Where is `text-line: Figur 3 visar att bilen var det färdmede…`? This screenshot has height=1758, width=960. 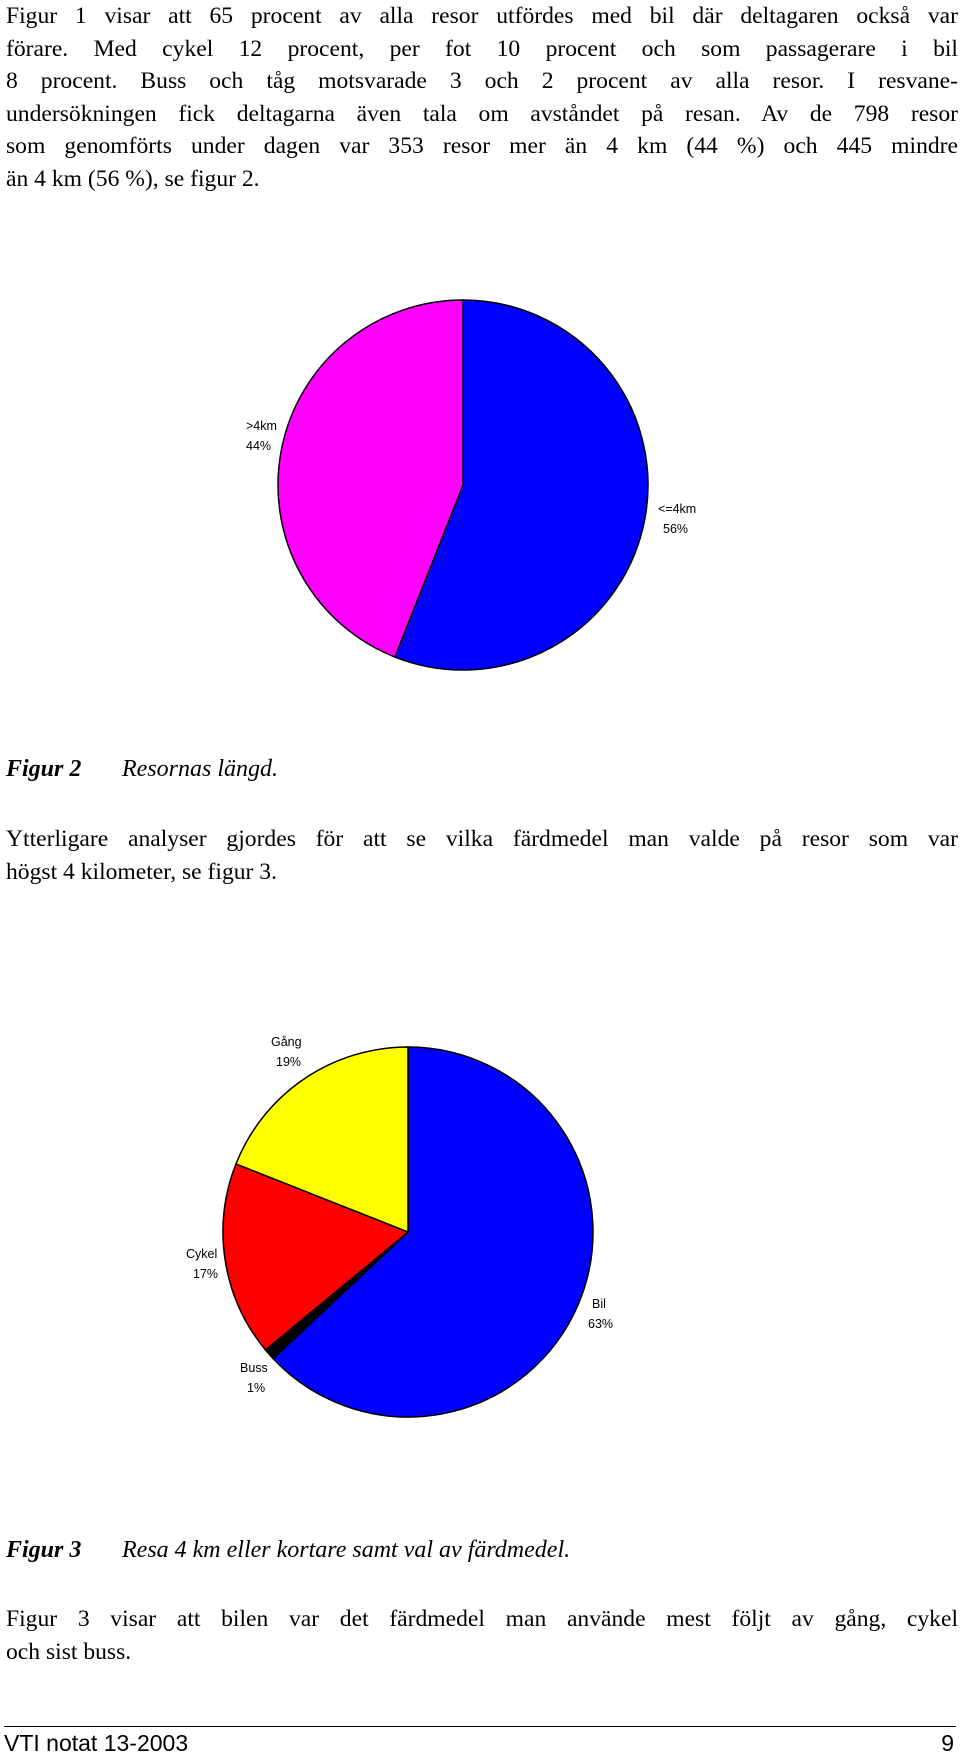 text-line: Figur 3 visar att bilen var det färdmede… is located at coordinates (482, 1619).